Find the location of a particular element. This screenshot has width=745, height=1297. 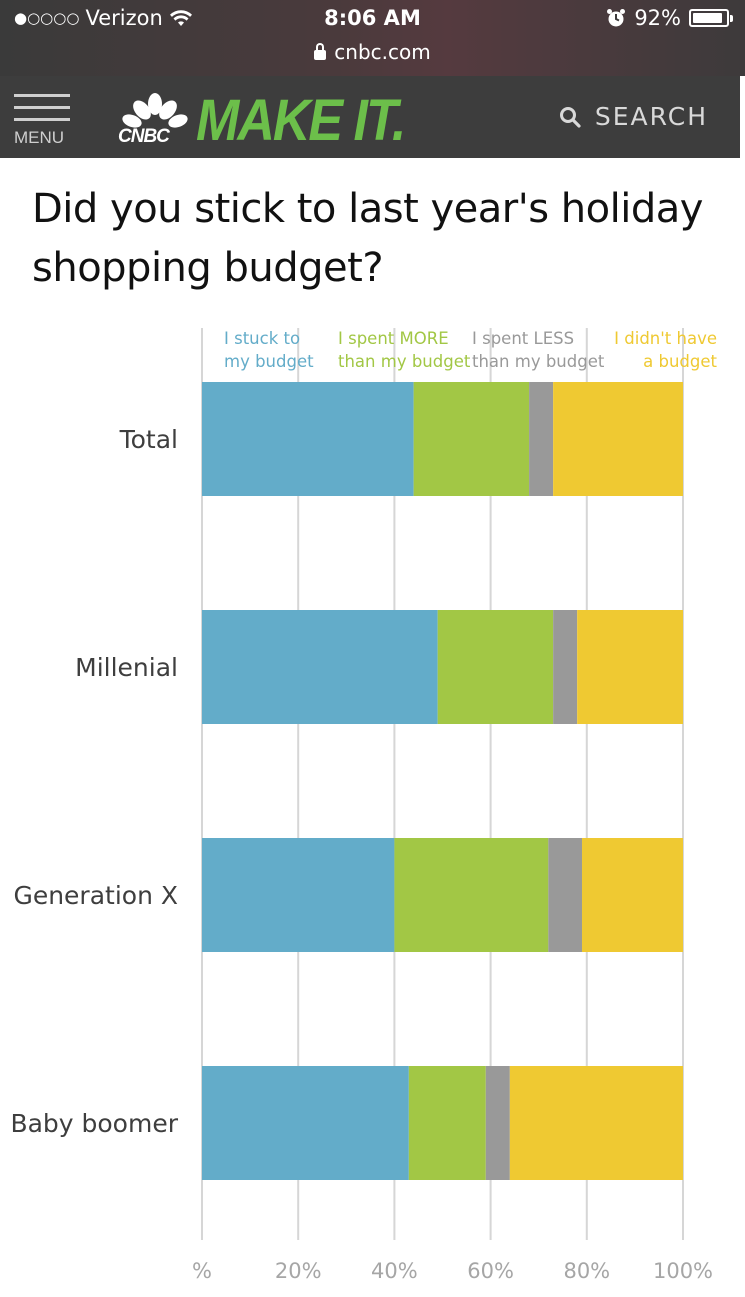

search-button: SEARCH is located at coordinates (633, 116).